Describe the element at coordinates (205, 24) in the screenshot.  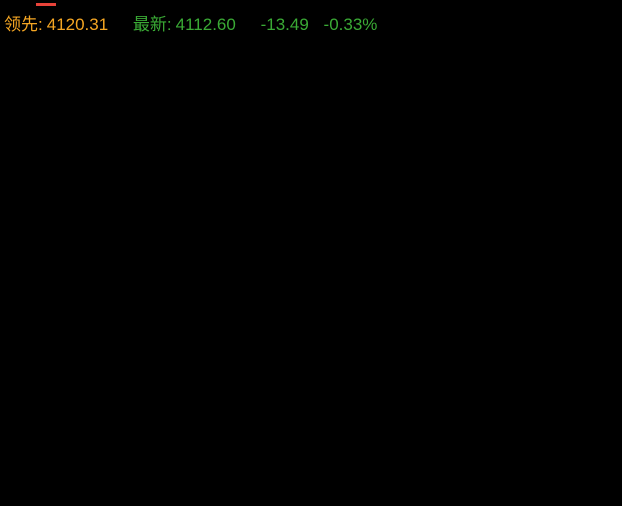
I see `latest-value: 4112.60` at that location.